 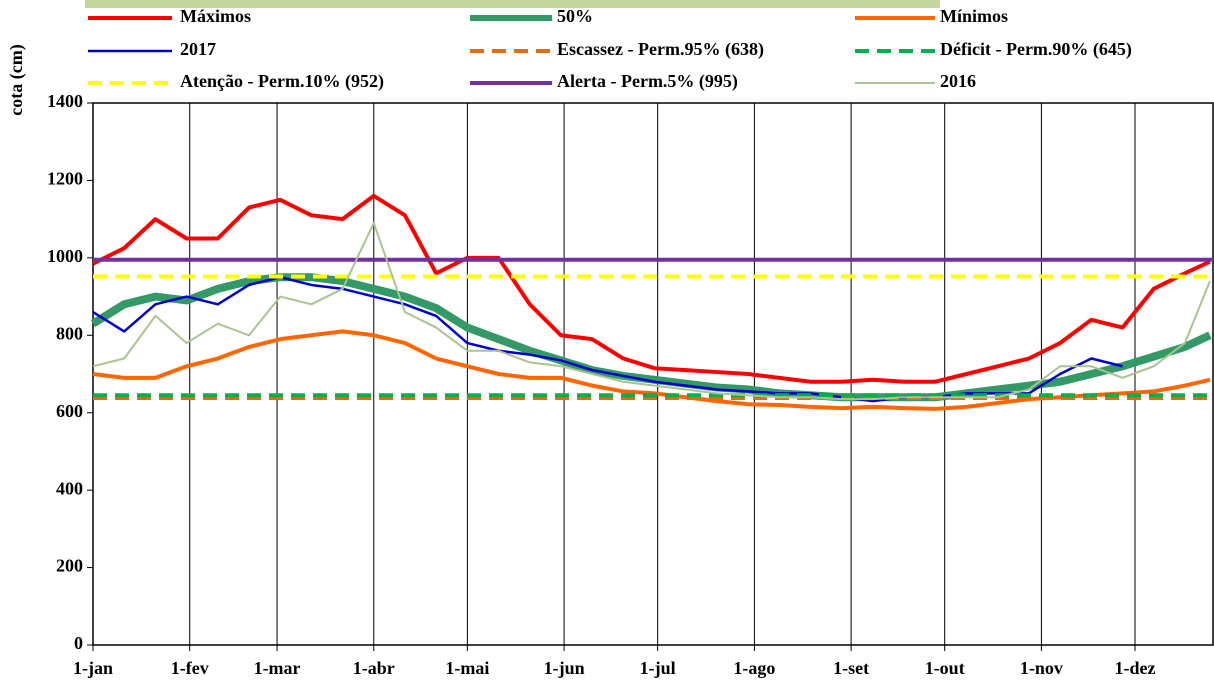 I want to click on x-tick-label: 1-set, so click(x=851, y=668).